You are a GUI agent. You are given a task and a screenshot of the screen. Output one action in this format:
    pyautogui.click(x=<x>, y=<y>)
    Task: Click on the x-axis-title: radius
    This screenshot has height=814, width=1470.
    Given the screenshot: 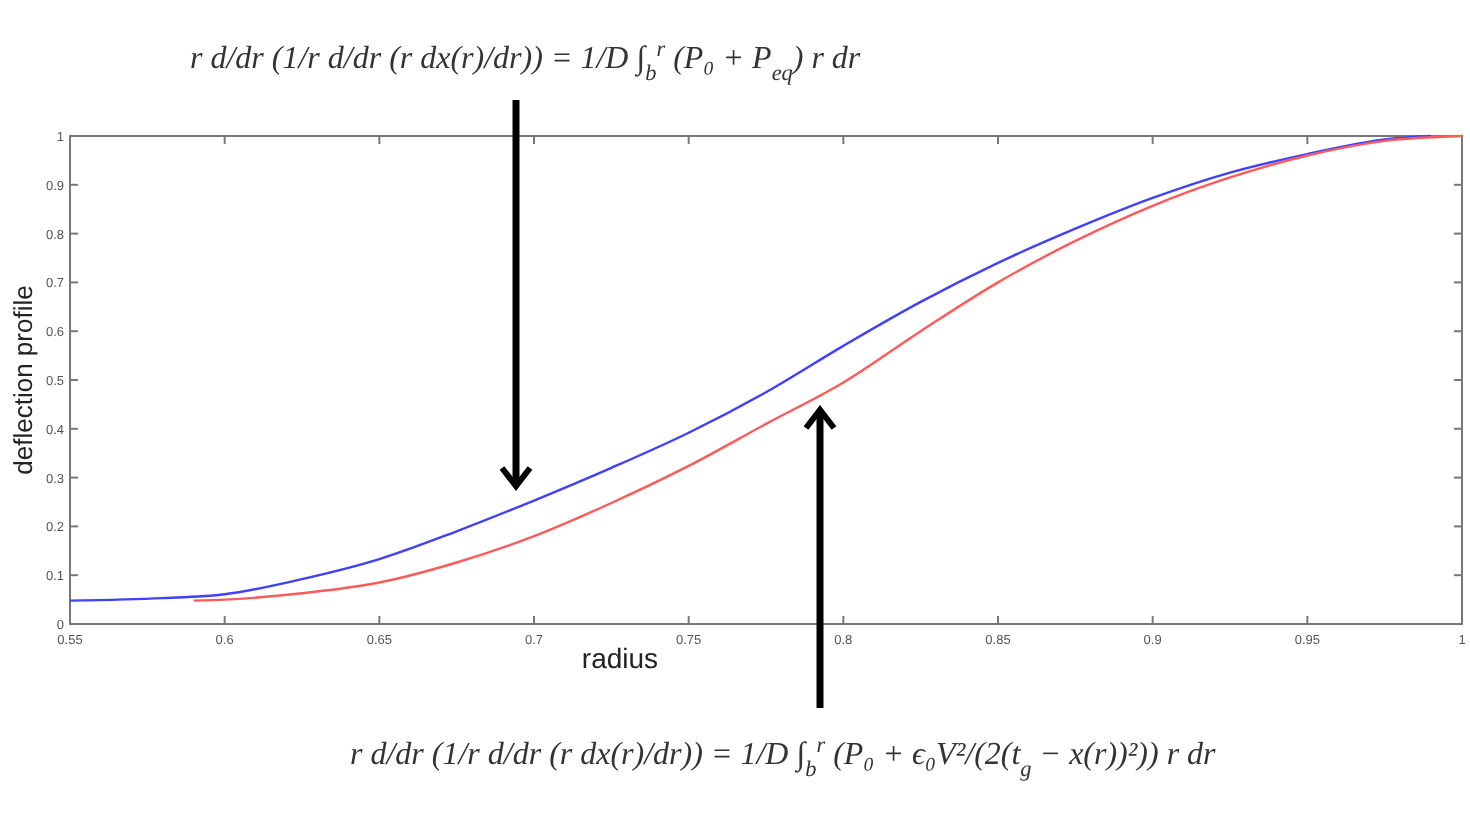 What is the action you would take?
    pyautogui.click(x=620, y=658)
    